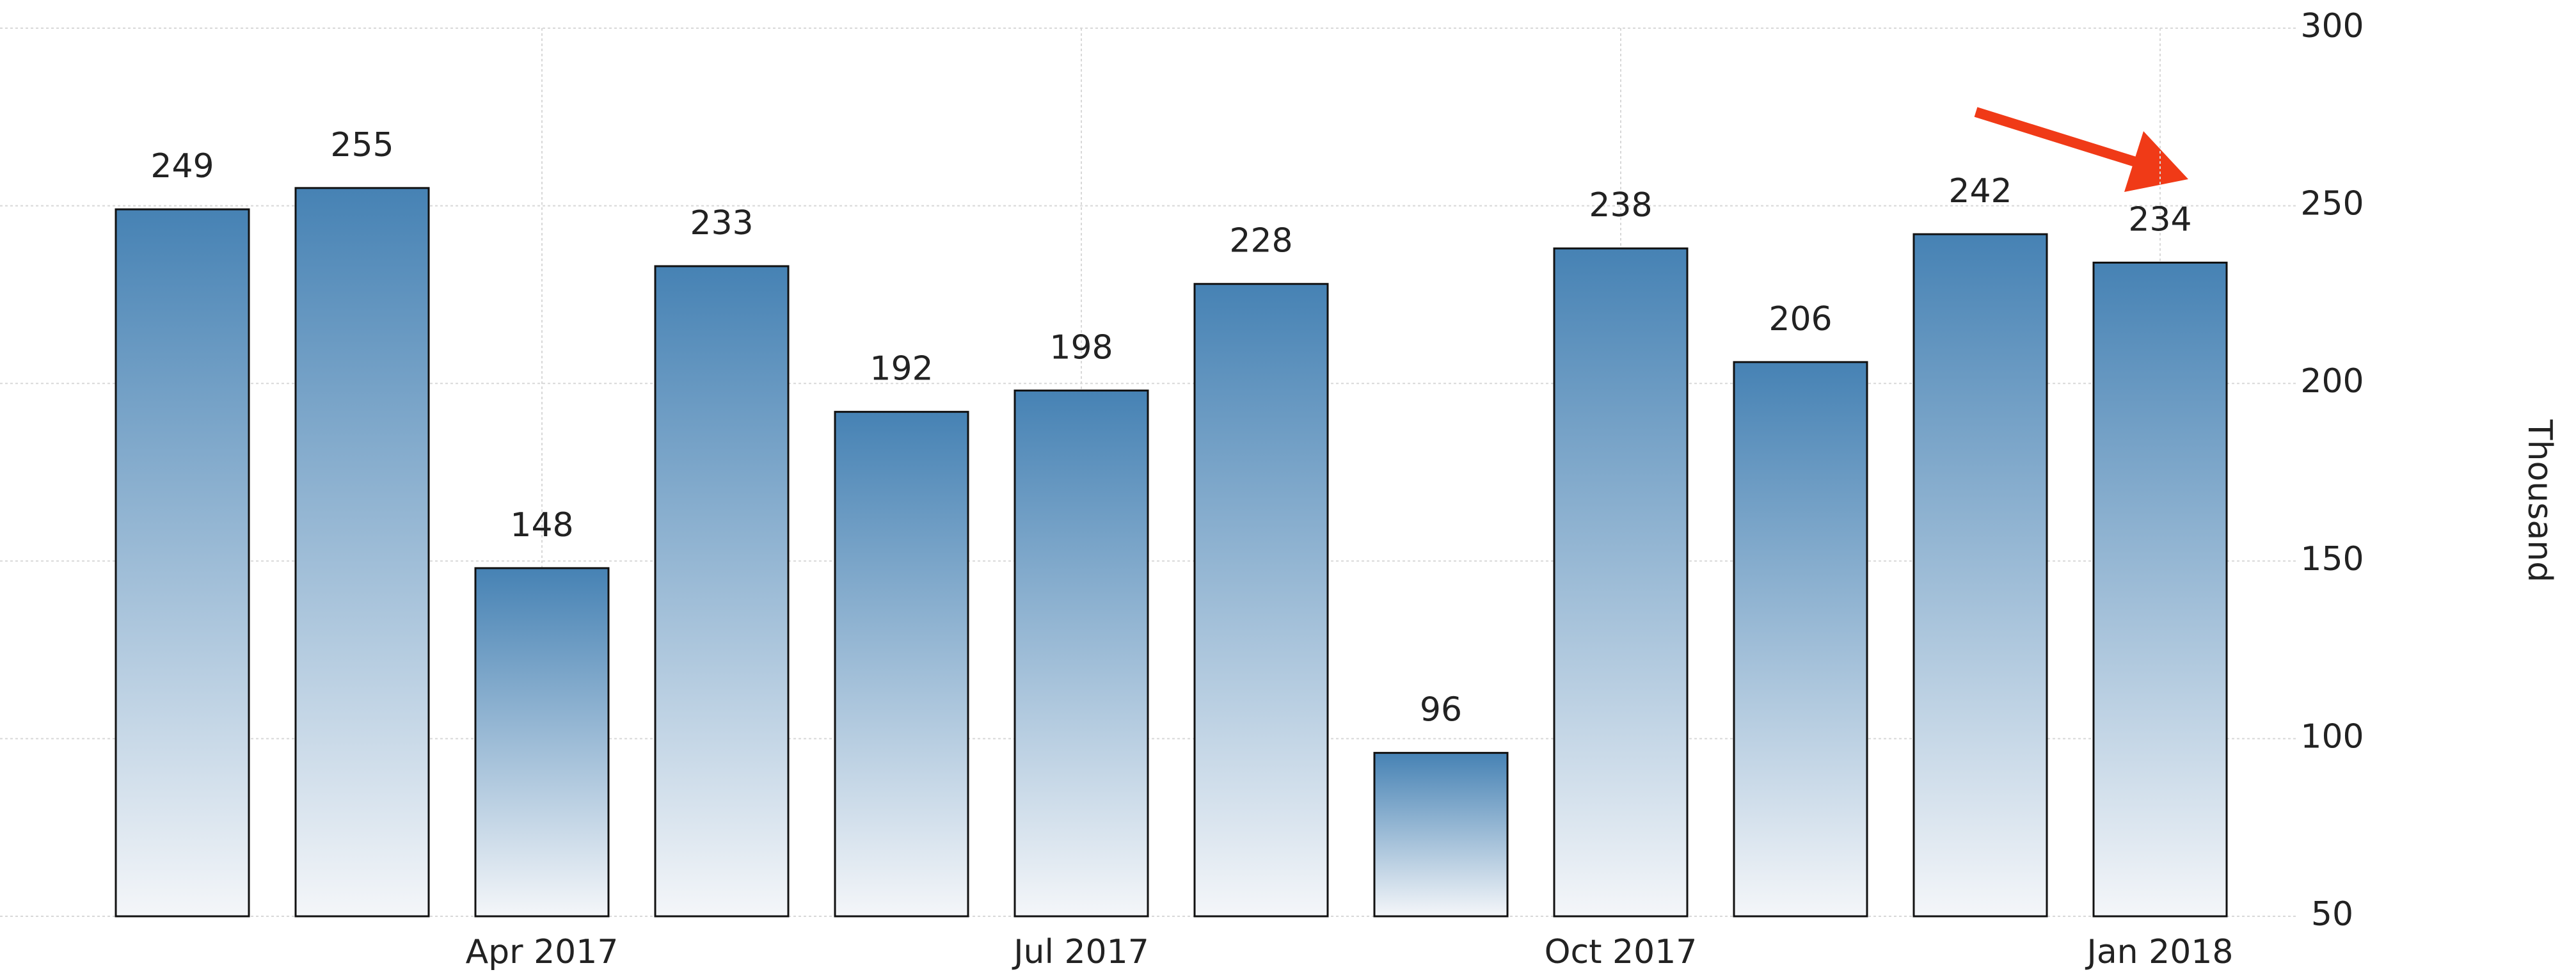  I want to click on data-label: 96, so click(1441, 710).